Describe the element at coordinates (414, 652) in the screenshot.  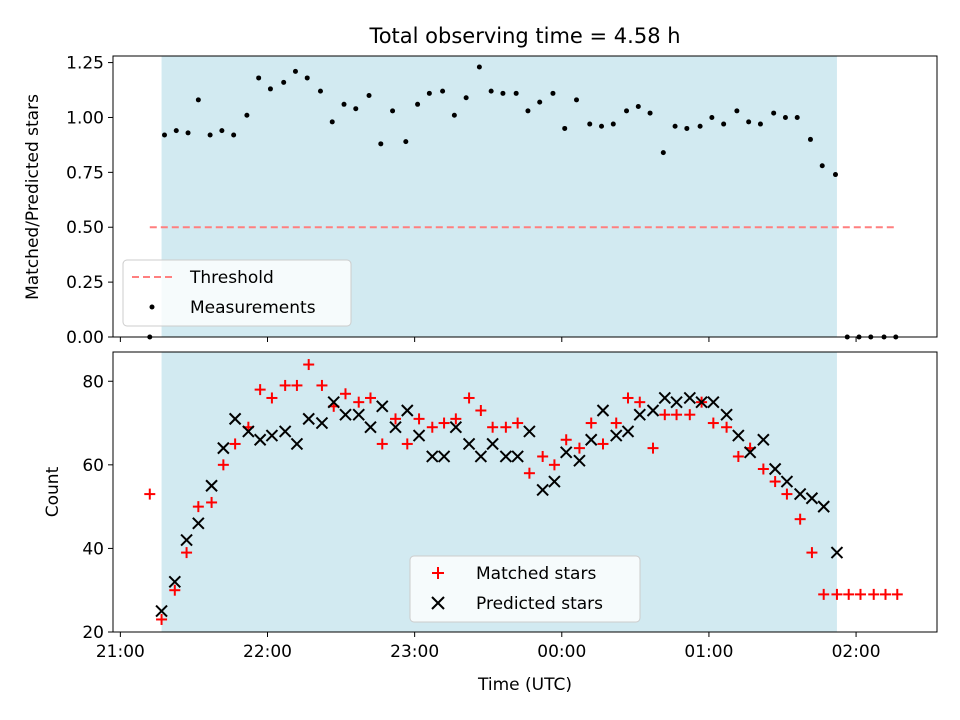
I see `x-tick-label: 23:00` at that location.